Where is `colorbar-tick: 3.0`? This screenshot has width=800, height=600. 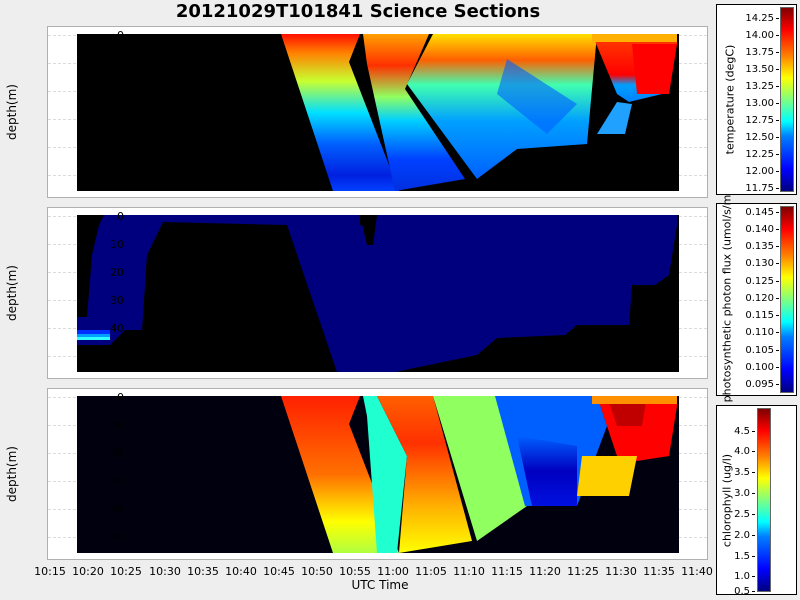
colorbar-tick: 3.0 is located at coordinates (744, 493).